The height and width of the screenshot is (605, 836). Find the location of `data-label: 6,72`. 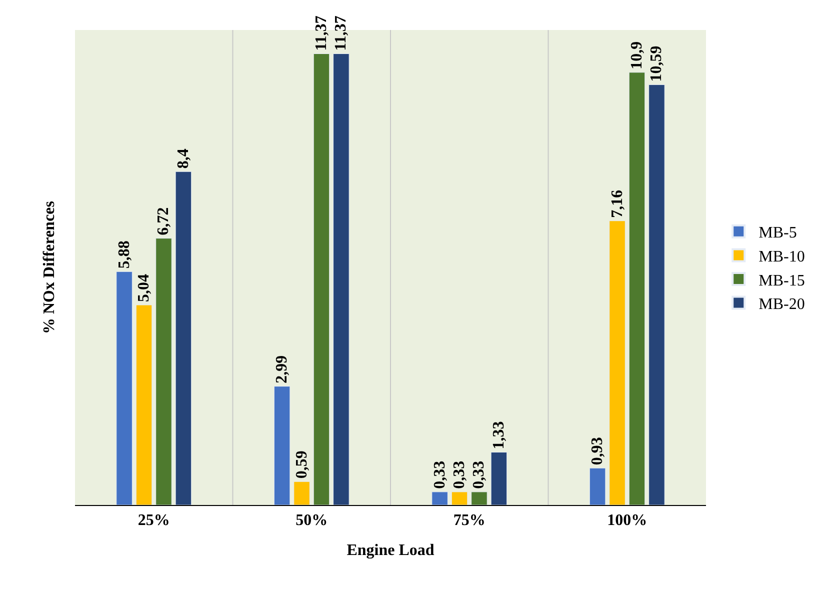

data-label: 6,72 is located at coordinates (163, 221).